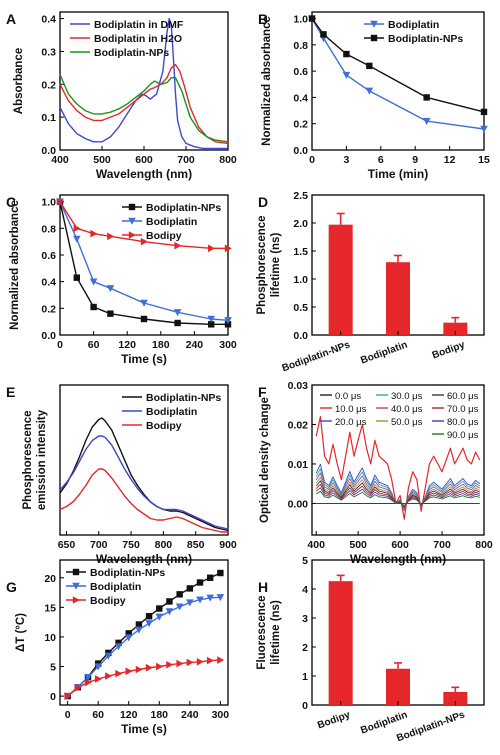  What do you see at coordinates (450, 160) in the screenshot?
I see `x-tick-label: 12` at bounding box center [450, 160].